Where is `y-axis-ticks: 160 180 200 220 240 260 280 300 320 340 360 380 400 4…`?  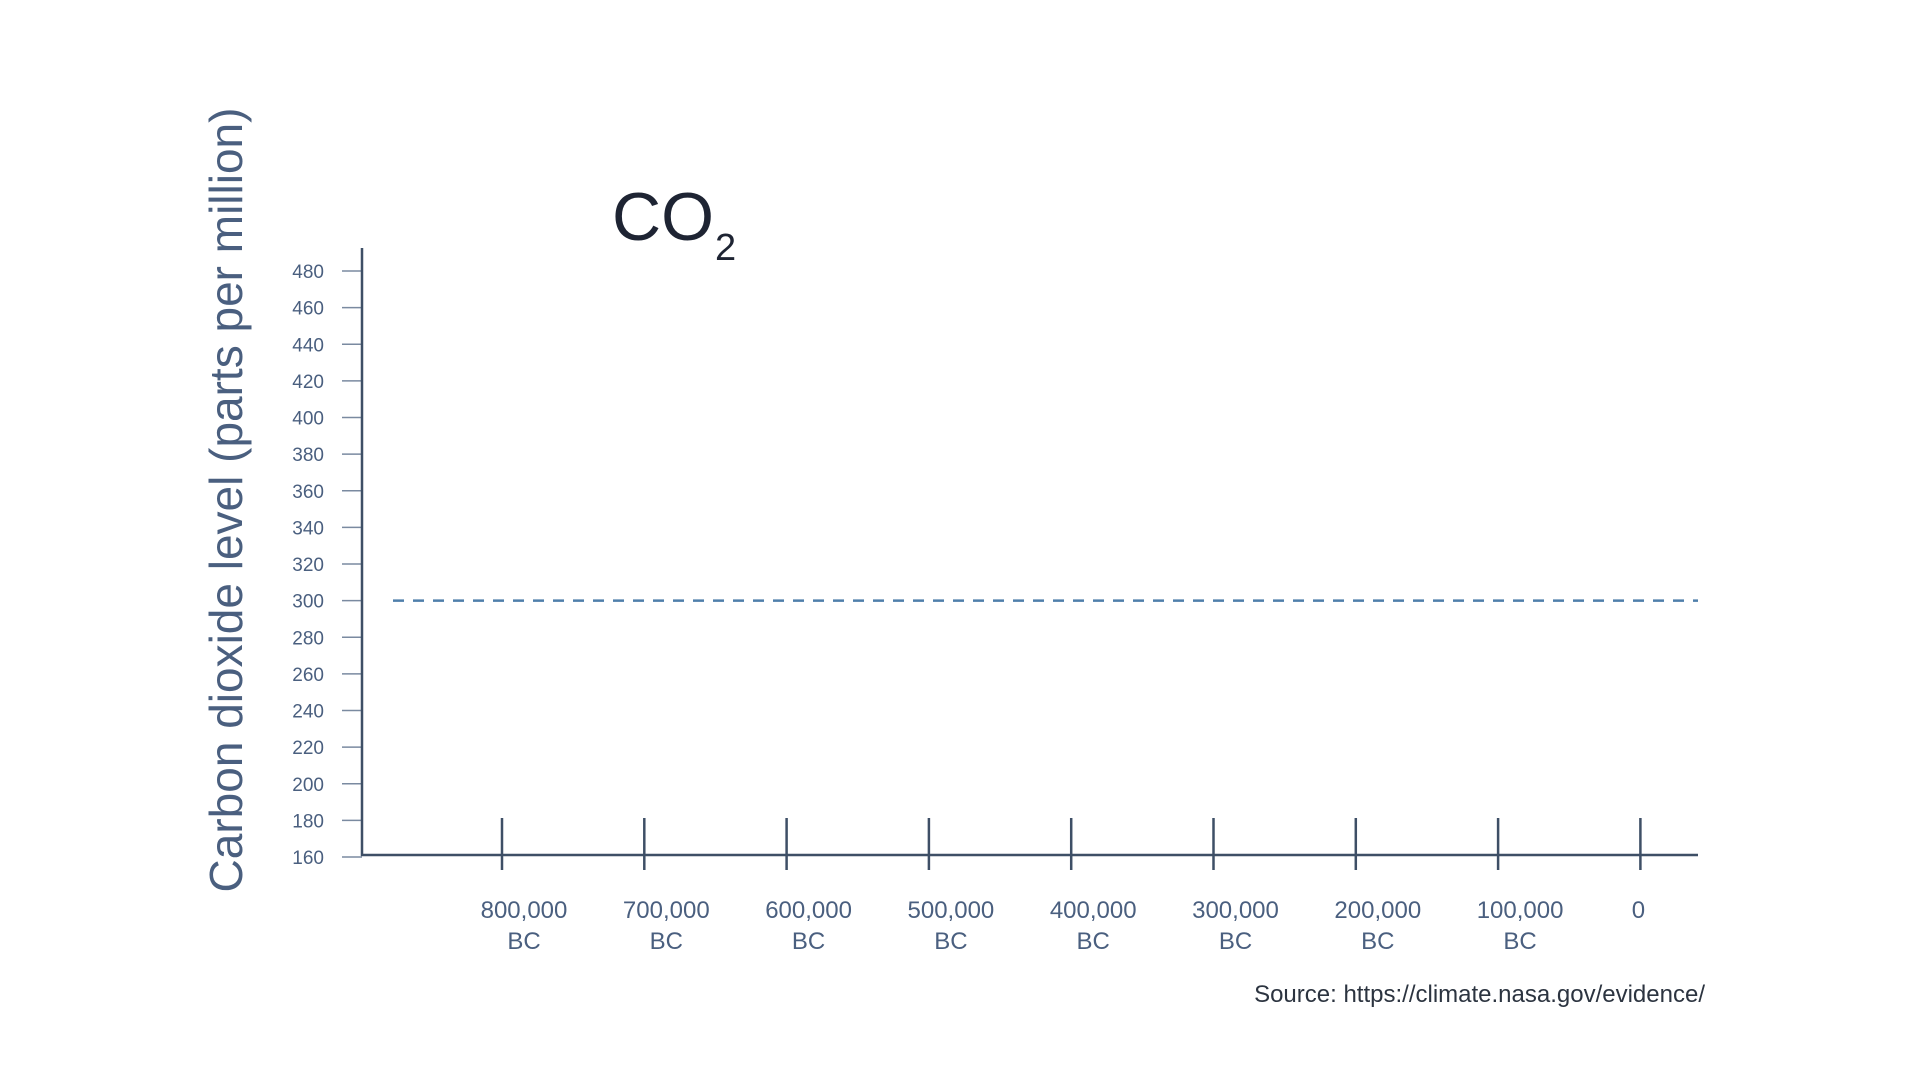
y-axis-ticks: 160 180 200 220 240 260 280 300 320 340 360 380 400 4… is located at coordinates (327, 565).